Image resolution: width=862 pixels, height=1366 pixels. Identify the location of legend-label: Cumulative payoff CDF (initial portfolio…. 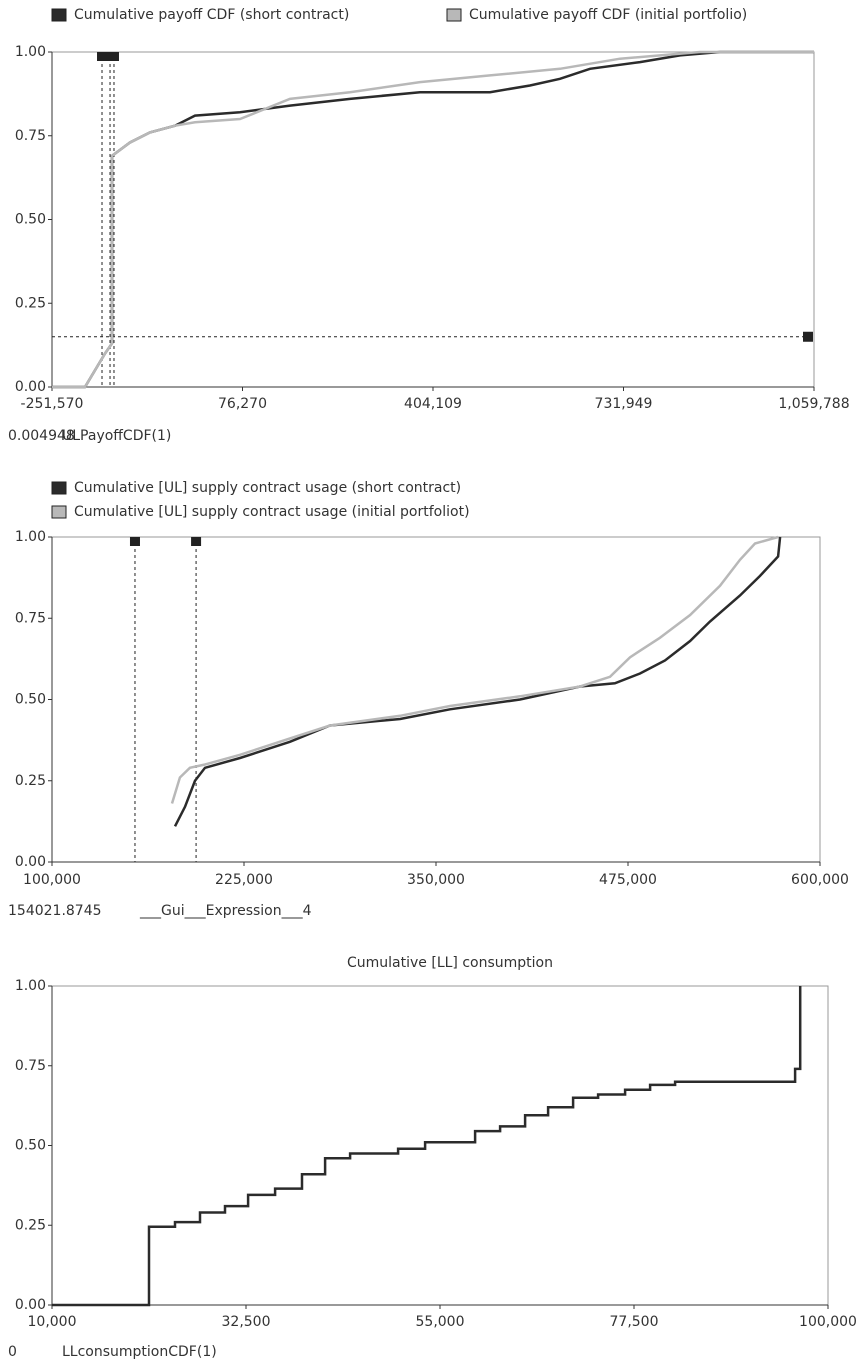
(608, 15).